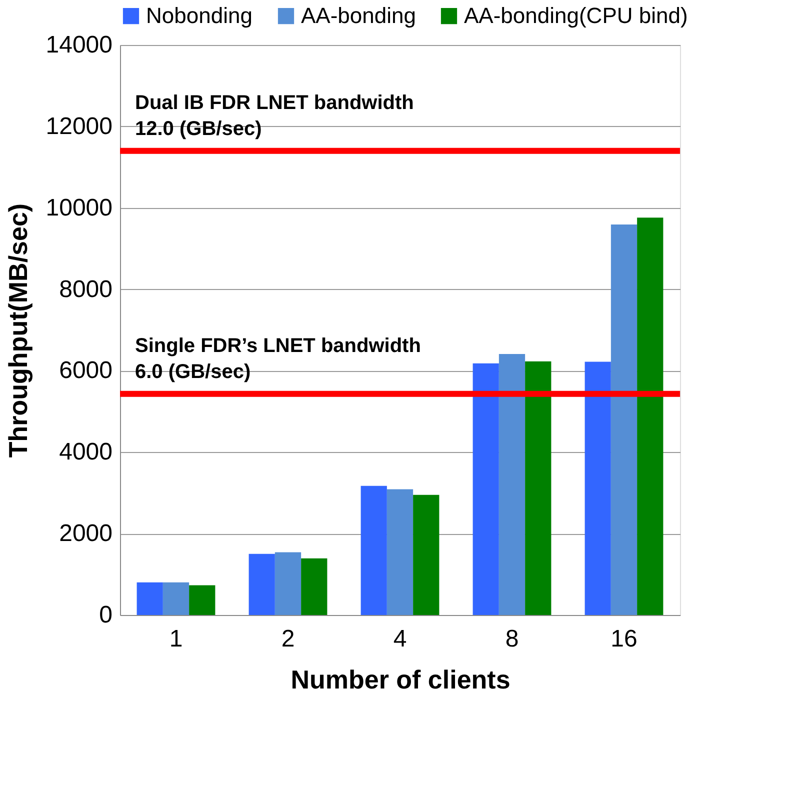 This screenshot has width=788, height=806. What do you see at coordinates (199, 15) in the screenshot?
I see `legend-label: Nobonding` at bounding box center [199, 15].